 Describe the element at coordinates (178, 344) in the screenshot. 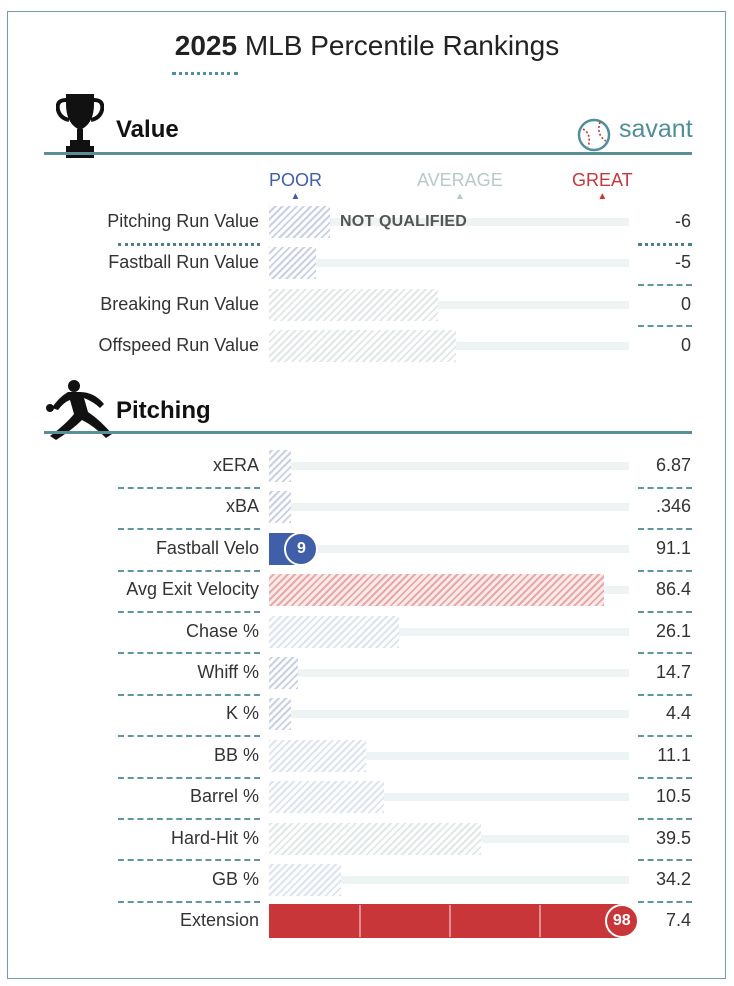

I see `metric-label: Offspeed Run Value` at that location.